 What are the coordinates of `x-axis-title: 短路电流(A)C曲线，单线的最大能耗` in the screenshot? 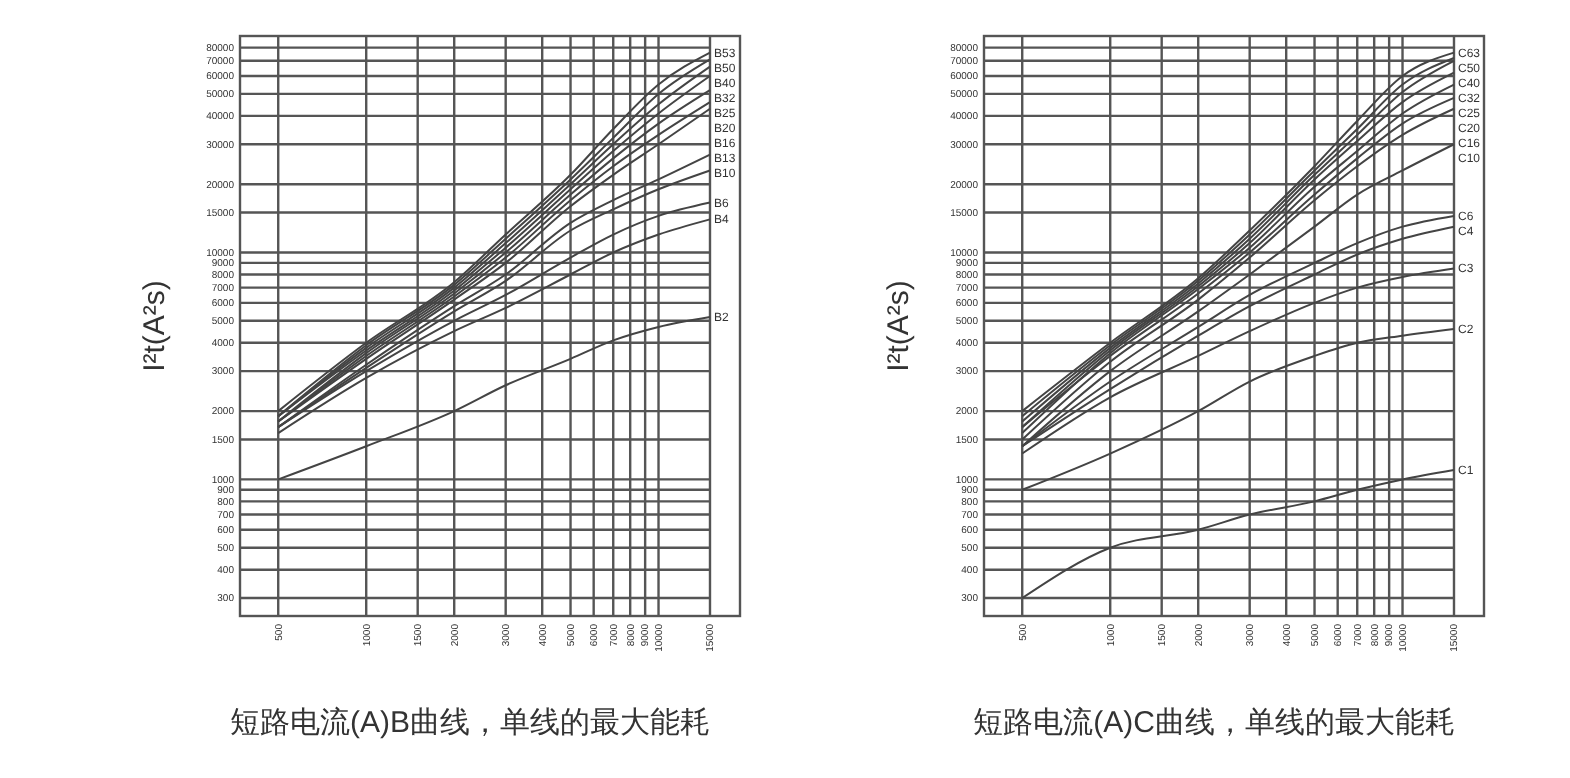 It's located at (1214, 723).